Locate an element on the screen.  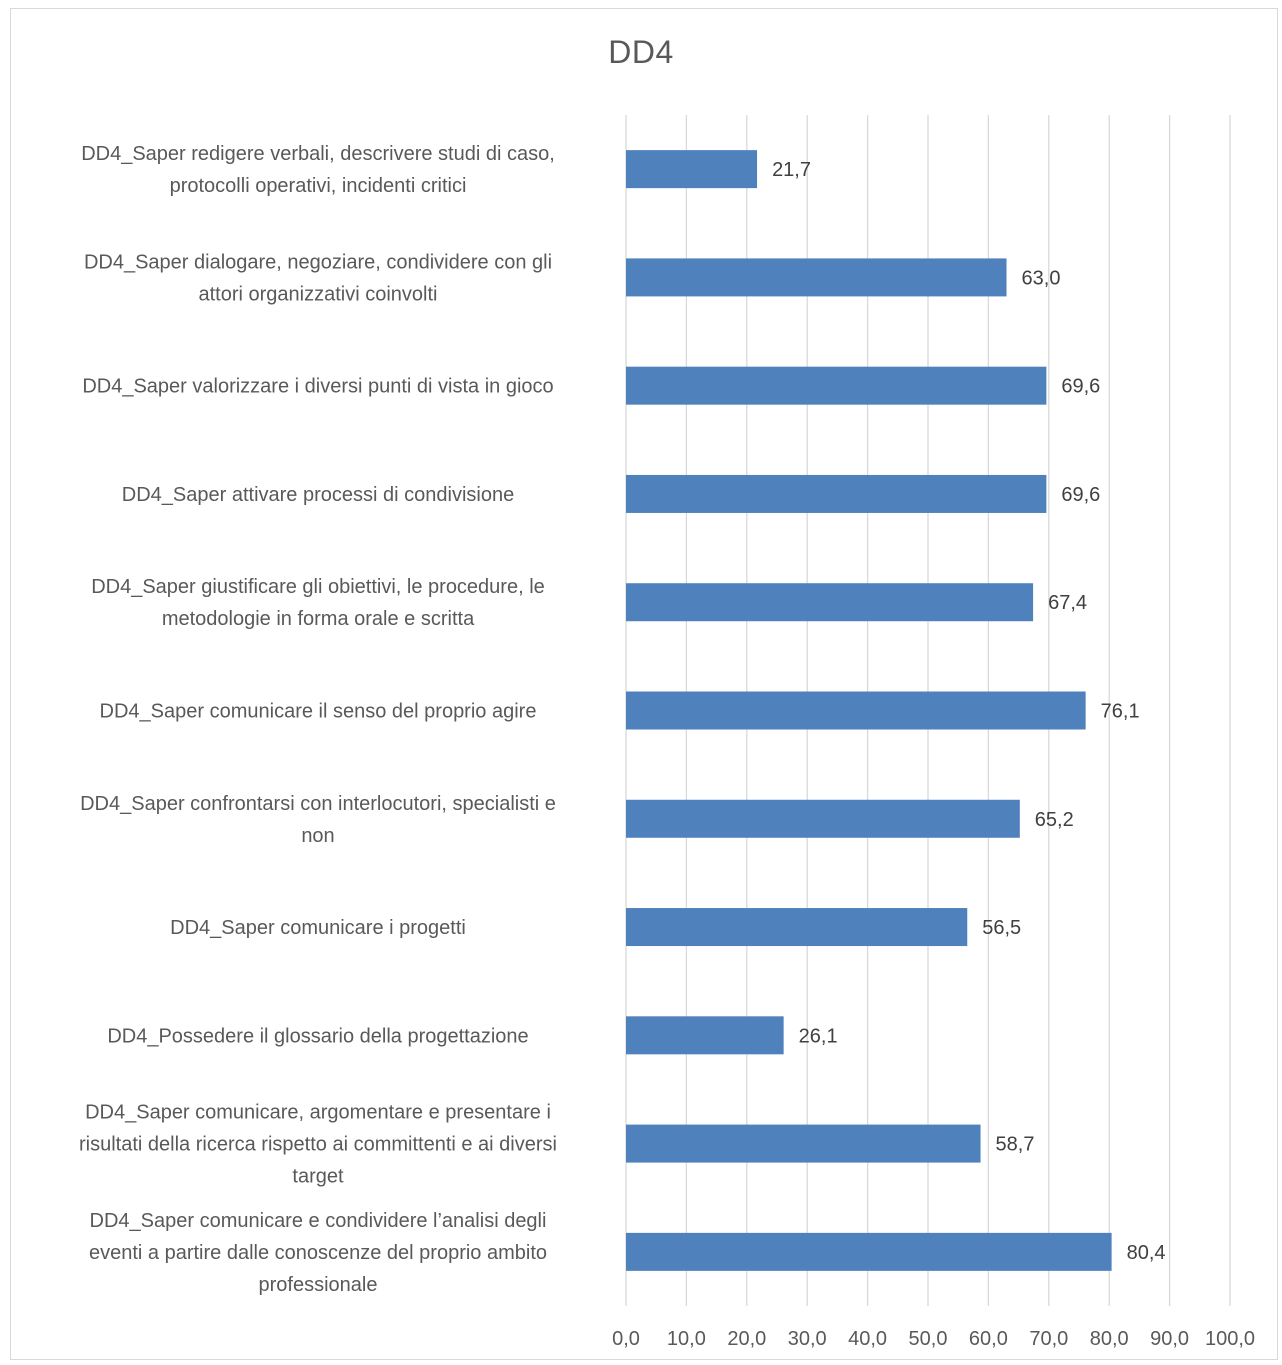
chart-title: DD4 is located at coordinates (641, 52).